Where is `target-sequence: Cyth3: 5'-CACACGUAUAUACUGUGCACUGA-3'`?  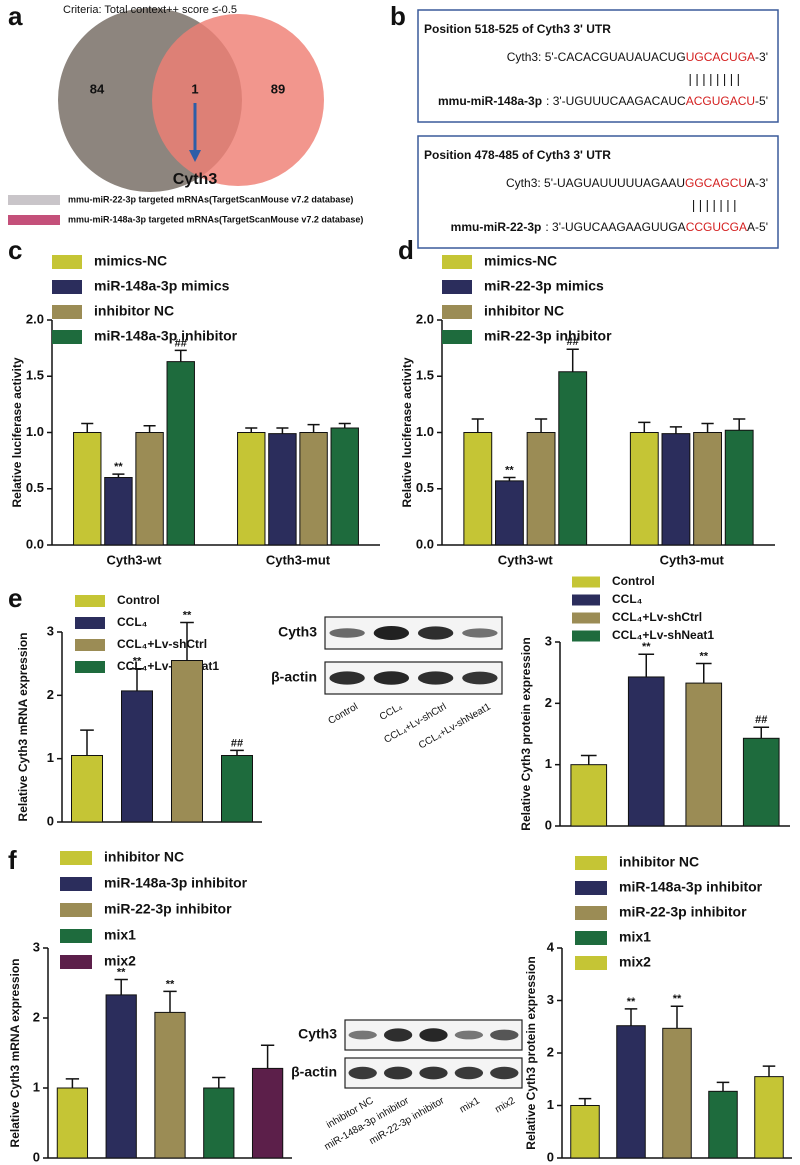 target-sequence: Cyth3: 5'-CACACGUAUAUACUGUGCACUGA-3' is located at coordinates (637, 57).